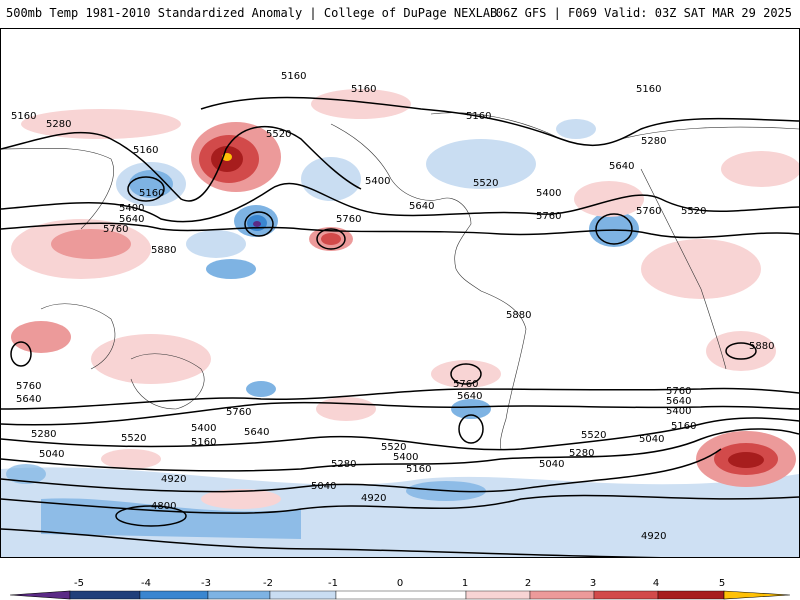 Image resolution: width=800 pixels, height=600 pixels. Describe the element at coordinates (400, 583) in the screenshot. I see `tick-label: 0` at that location.